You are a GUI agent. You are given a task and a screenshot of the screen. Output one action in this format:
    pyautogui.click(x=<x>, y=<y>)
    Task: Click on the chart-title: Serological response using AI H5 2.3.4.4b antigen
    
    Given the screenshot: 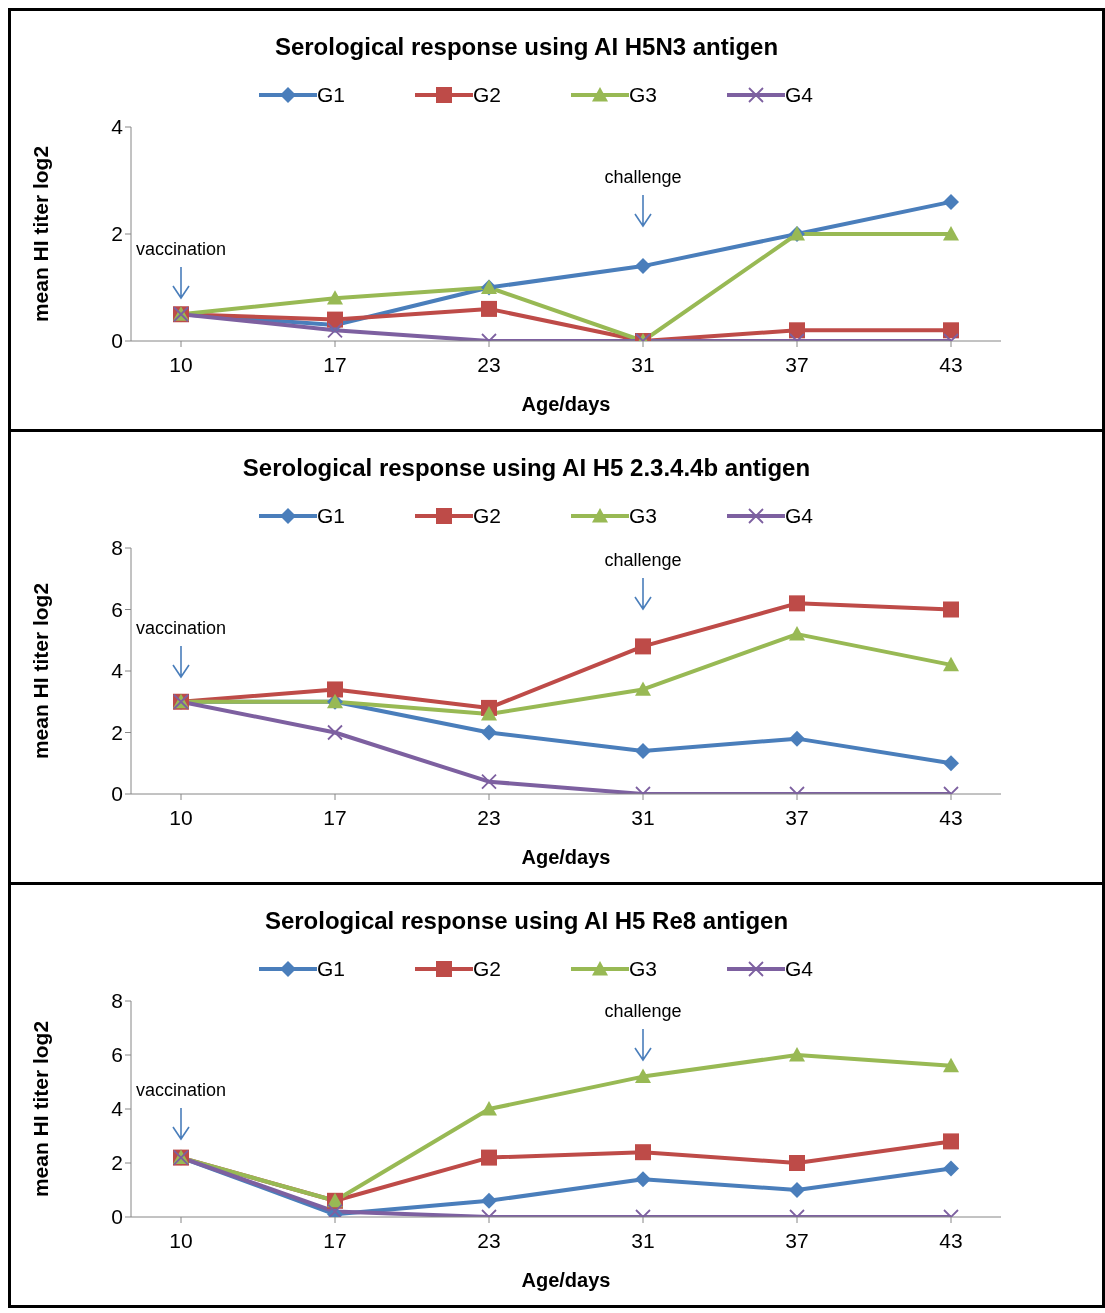 What is the action you would take?
    pyautogui.click(x=526, y=468)
    